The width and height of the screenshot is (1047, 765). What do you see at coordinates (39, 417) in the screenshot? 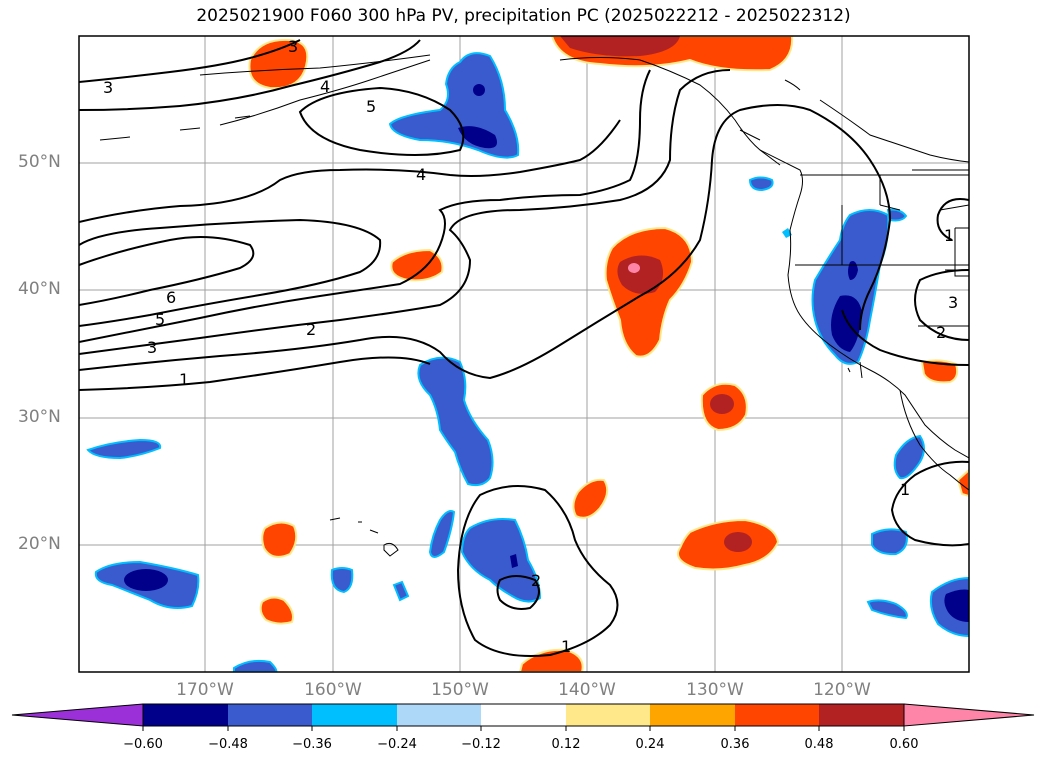
I see `lat-label: 30°N` at bounding box center [39, 417].